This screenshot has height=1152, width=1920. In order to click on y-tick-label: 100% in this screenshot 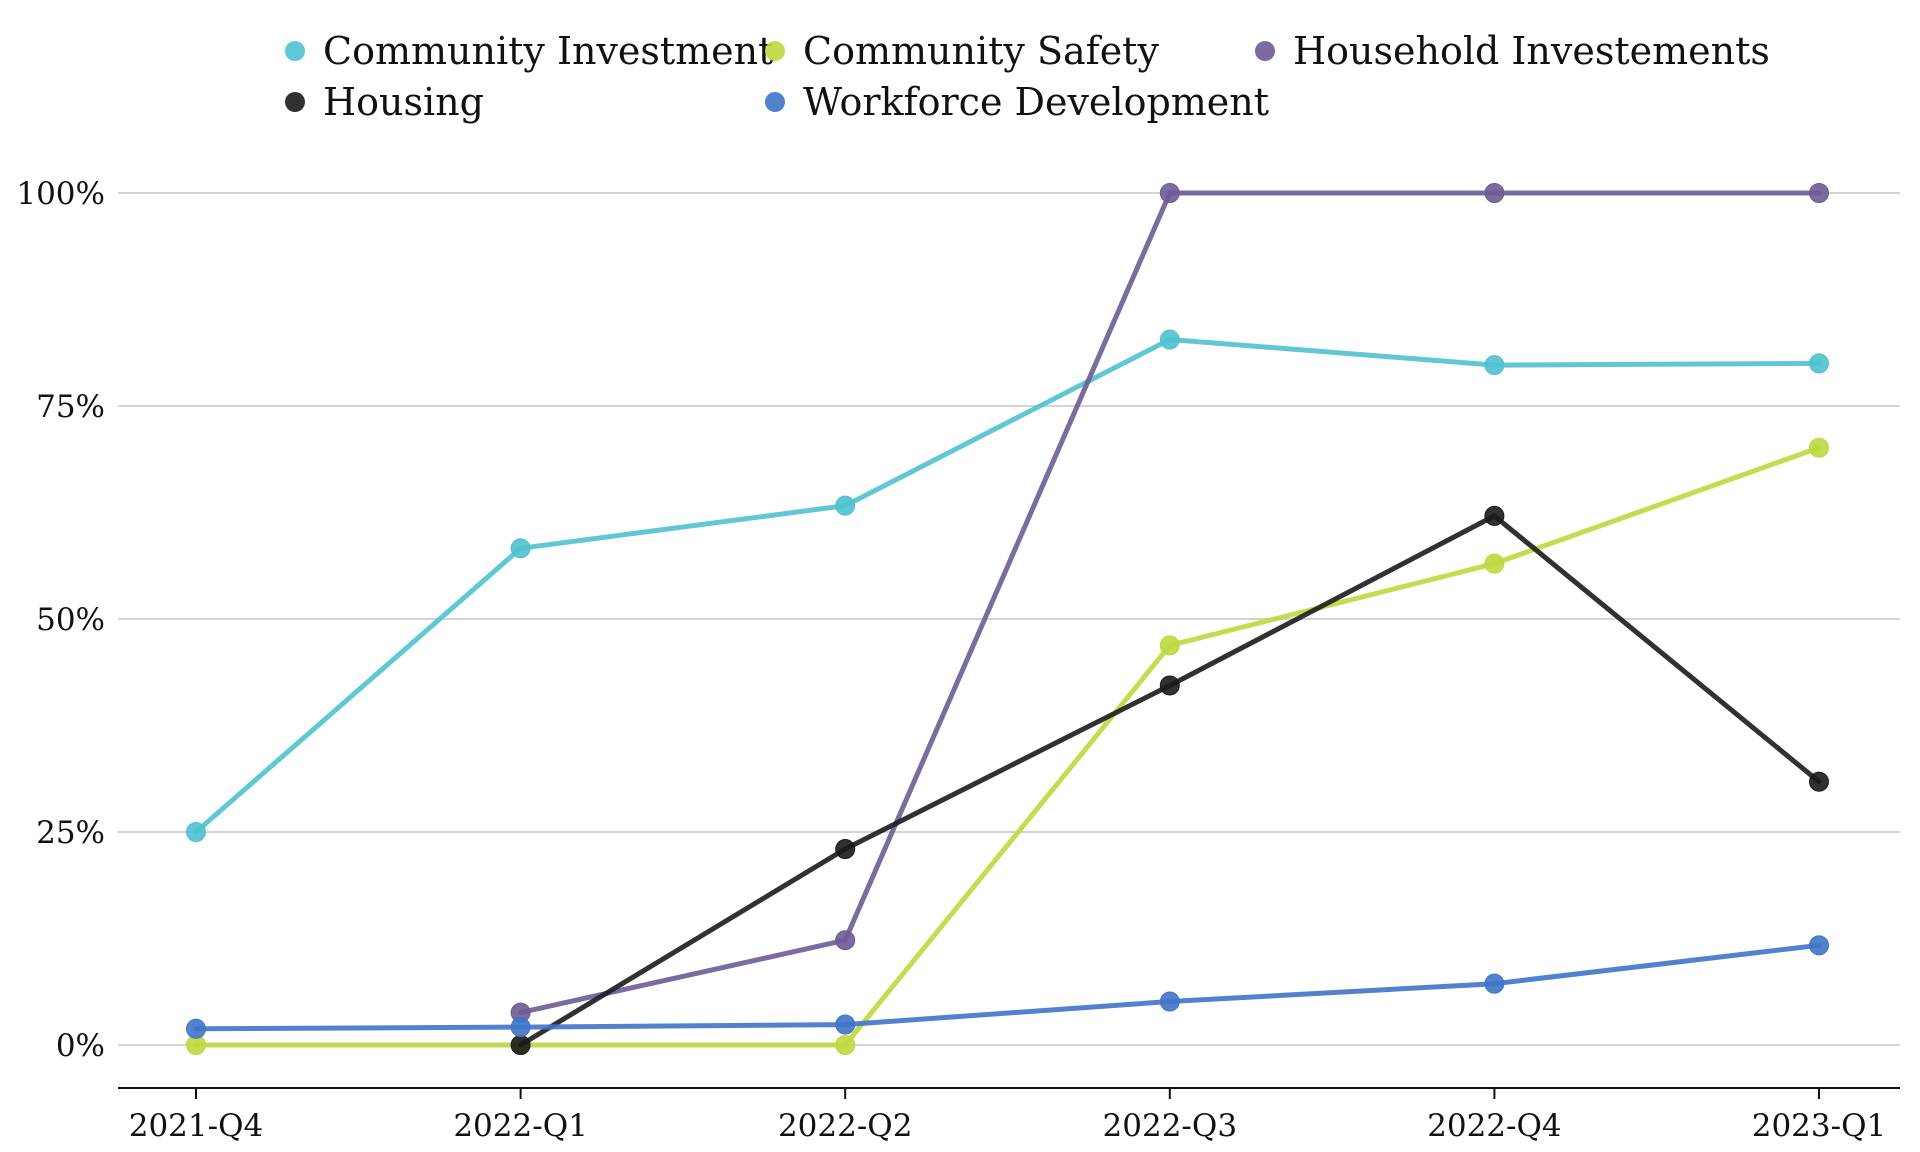, I will do `click(60, 194)`.